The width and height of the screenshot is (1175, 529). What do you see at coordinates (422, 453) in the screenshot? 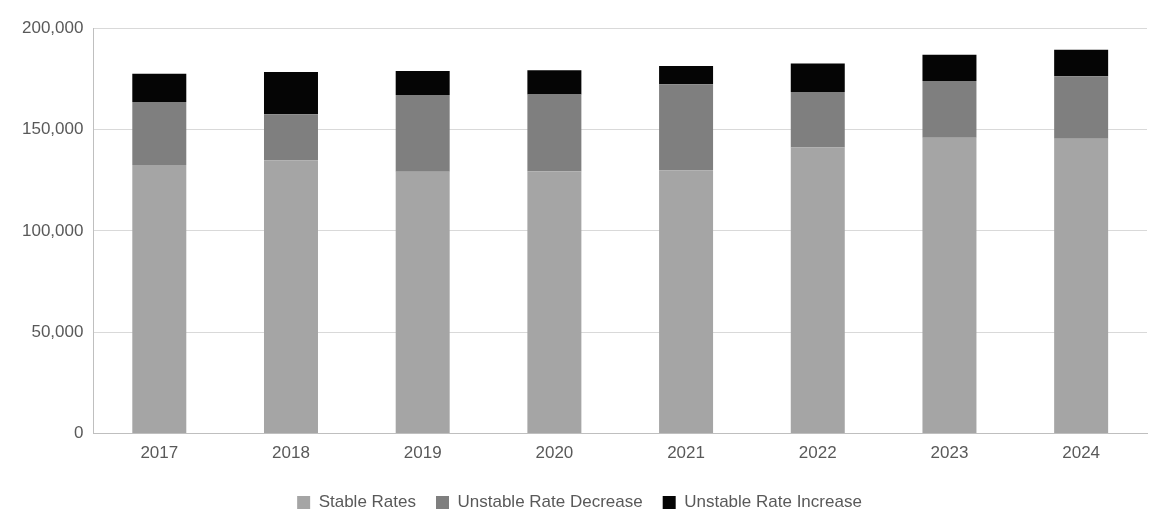
I see `x-tick-label: 2019` at bounding box center [422, 453].